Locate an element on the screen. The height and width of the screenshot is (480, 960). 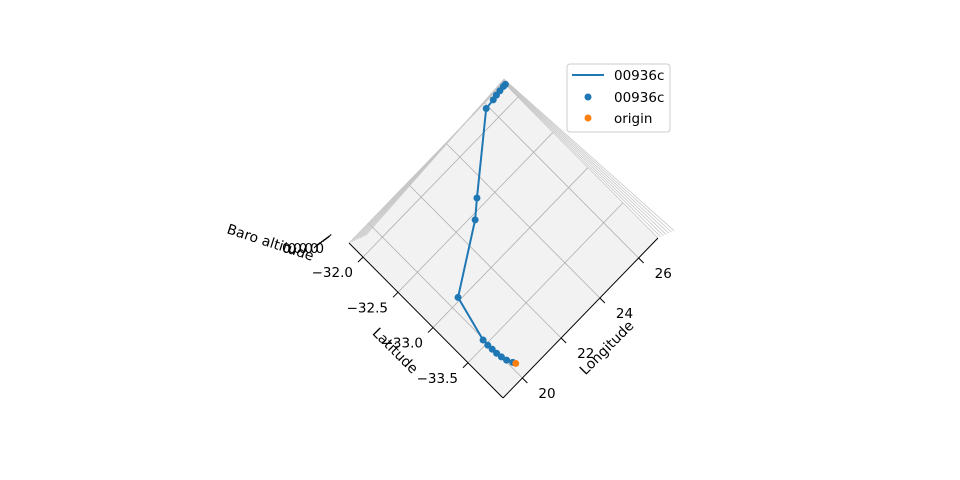
altitude-tick-cluster: 0000000 is located at coordinates (307, 245).